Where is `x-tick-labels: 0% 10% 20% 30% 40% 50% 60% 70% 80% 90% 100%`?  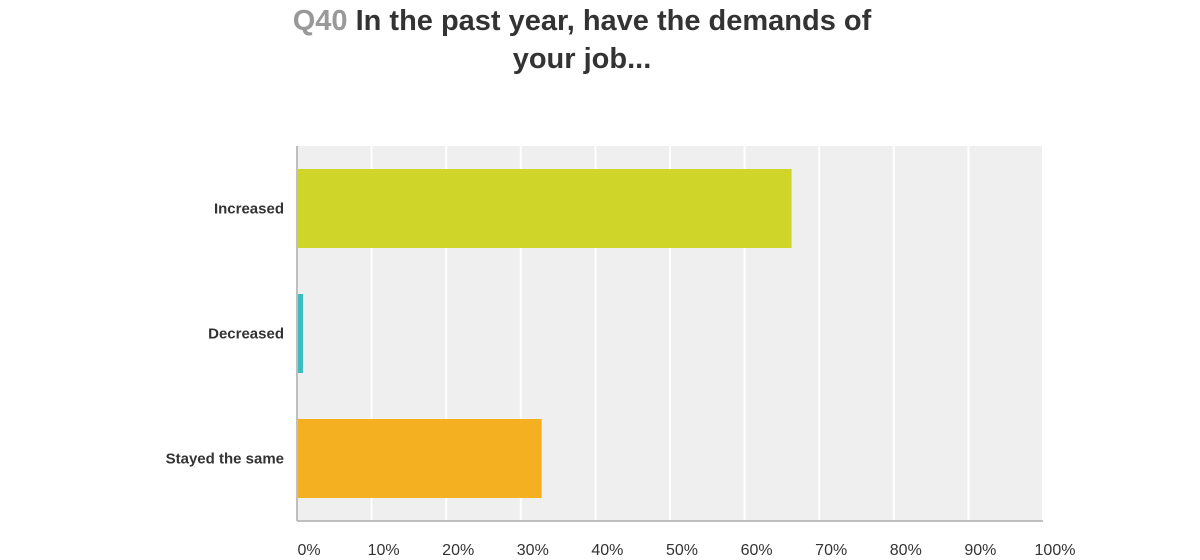
x-tick-labels: 0% 10% 20% 30% 40% 50% 60% 70% 80% 90% 100% is located at coordinates (686, 550).